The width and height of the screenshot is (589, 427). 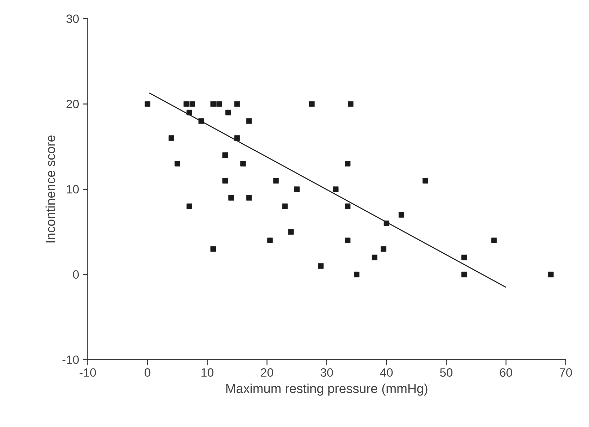 I want to click on x-tick-label: 20, so click(x=267, y=372).